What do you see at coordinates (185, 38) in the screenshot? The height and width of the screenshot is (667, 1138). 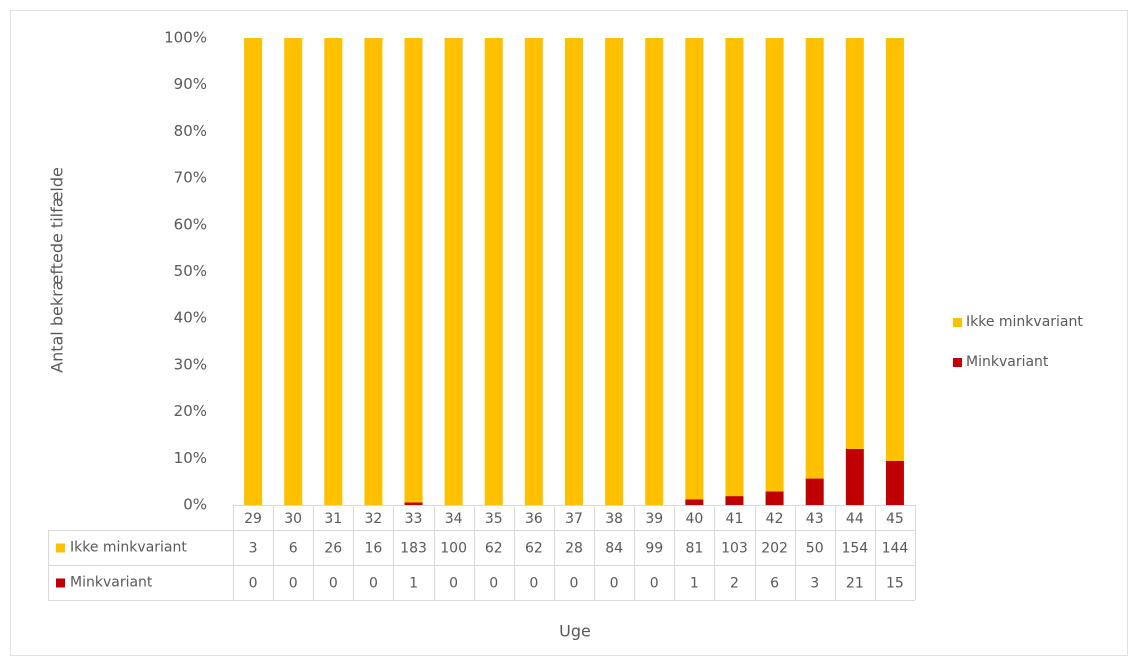 I see `y-tick-label: 100%` at bounding box center [185, 38].